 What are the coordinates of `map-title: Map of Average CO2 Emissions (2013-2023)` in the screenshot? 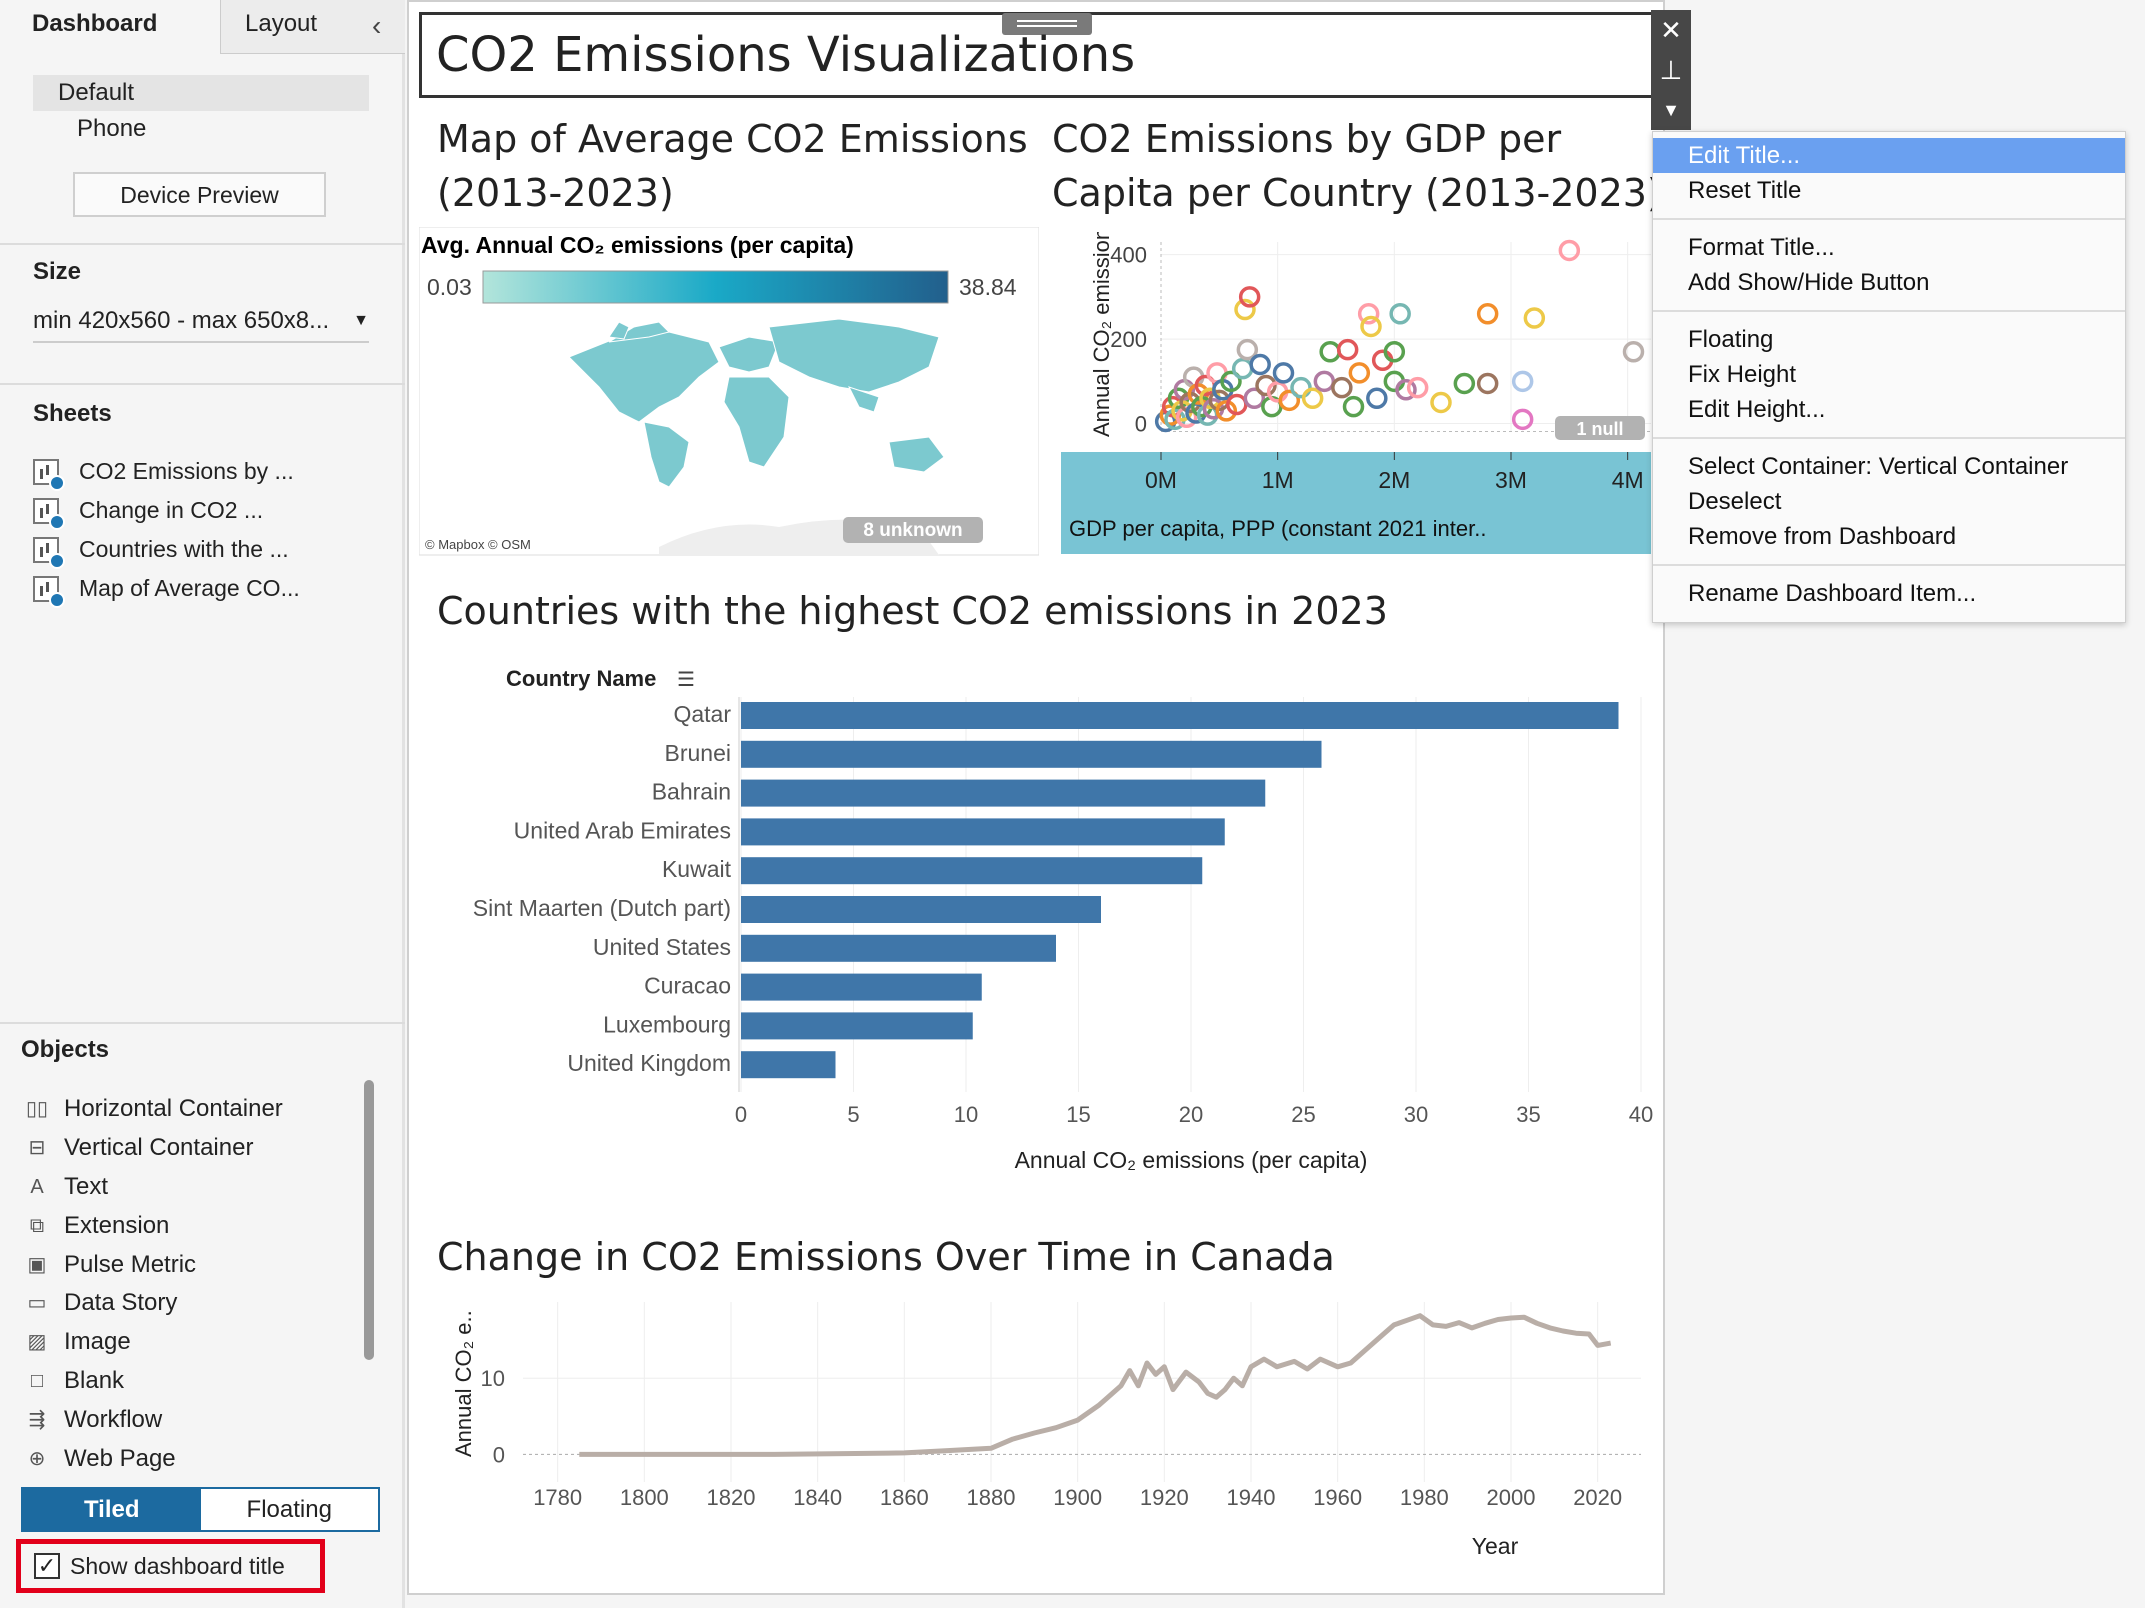 It's located at (732, 166).